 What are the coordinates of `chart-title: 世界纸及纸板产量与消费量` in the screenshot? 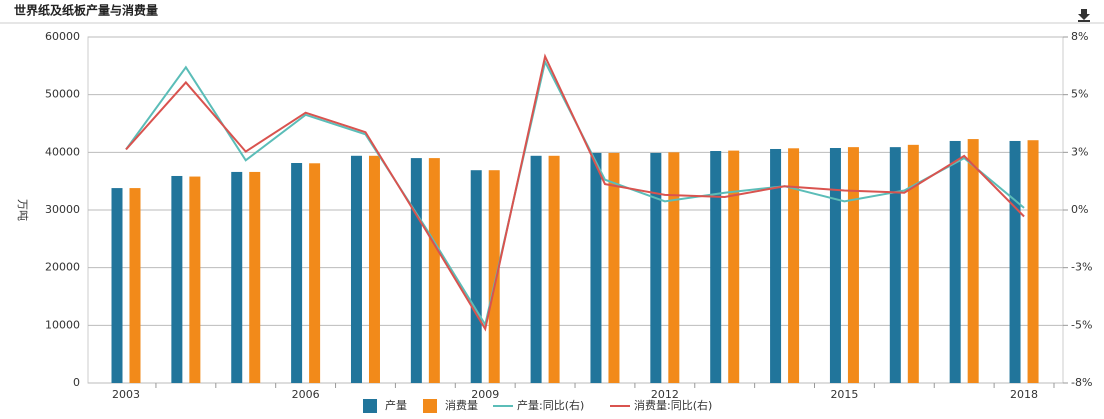 It's located at (86, 10).